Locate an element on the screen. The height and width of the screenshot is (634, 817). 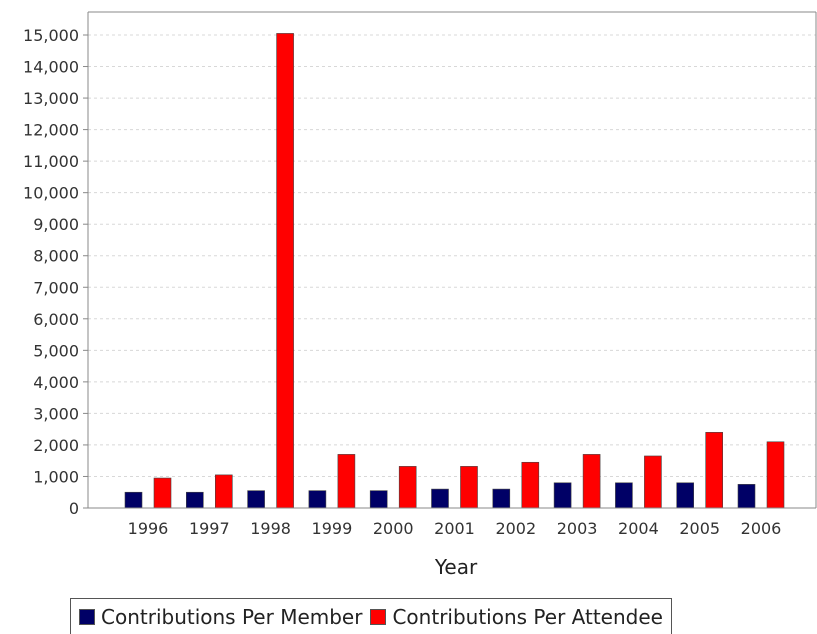
y-tick-label: 10,000 is located at coordinates (51, 193).